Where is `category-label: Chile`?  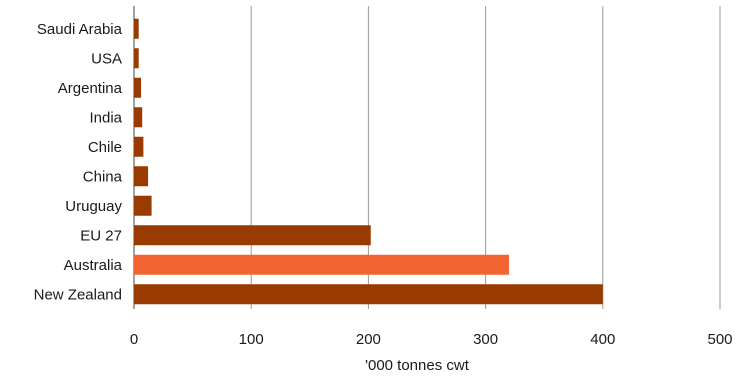 category-label: Chile is located at coordinates (105, 147).